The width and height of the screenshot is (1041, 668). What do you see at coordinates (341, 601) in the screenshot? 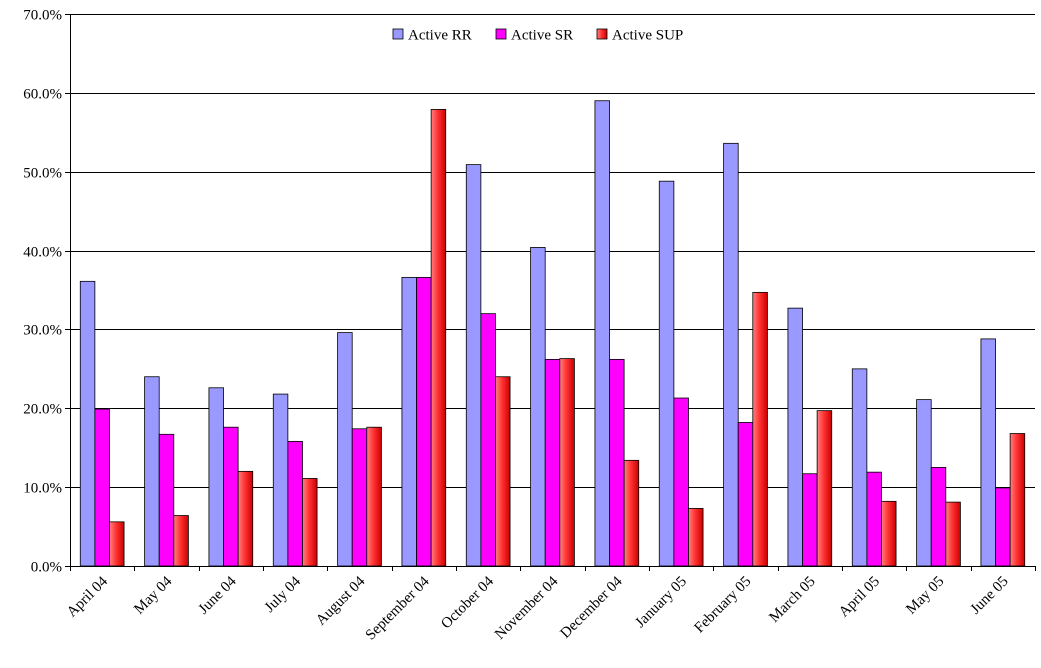
I see `x-tick-label: August 04` at bounding box center [341, 601].